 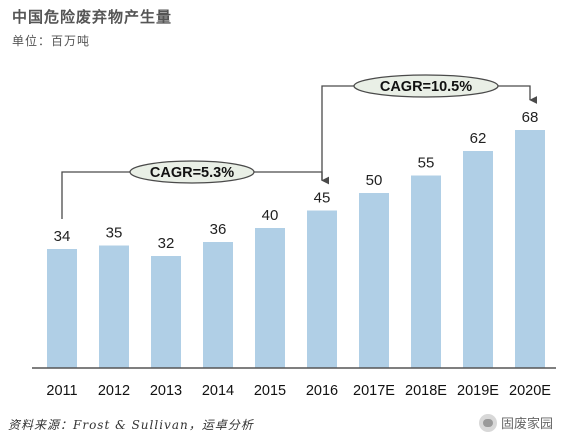 I want to click on data-label-2018E: 55, so click(x=426, y=163).